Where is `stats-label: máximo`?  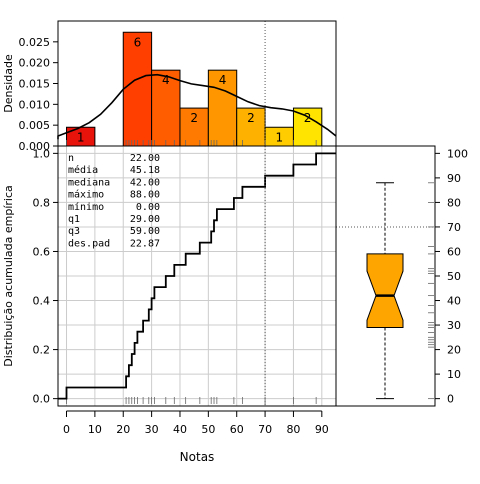
stats-label: máximo is located at coordinates (86, 195).